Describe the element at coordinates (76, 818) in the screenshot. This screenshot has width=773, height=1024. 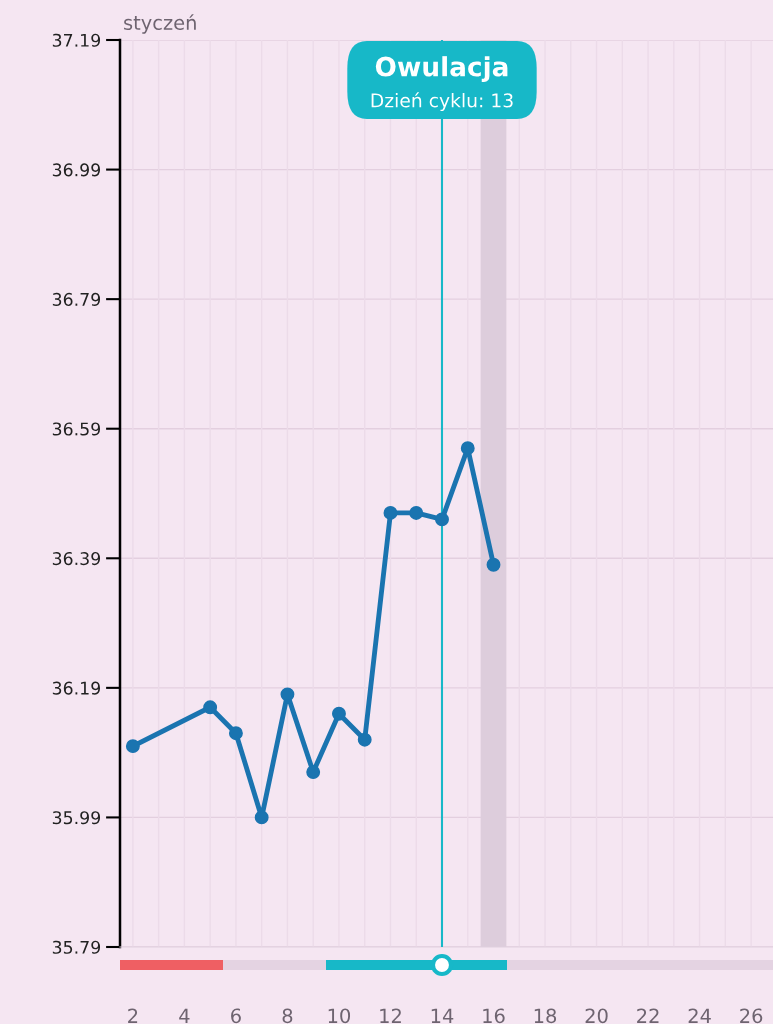
I see `y-tick-label: 35.99` at that location.